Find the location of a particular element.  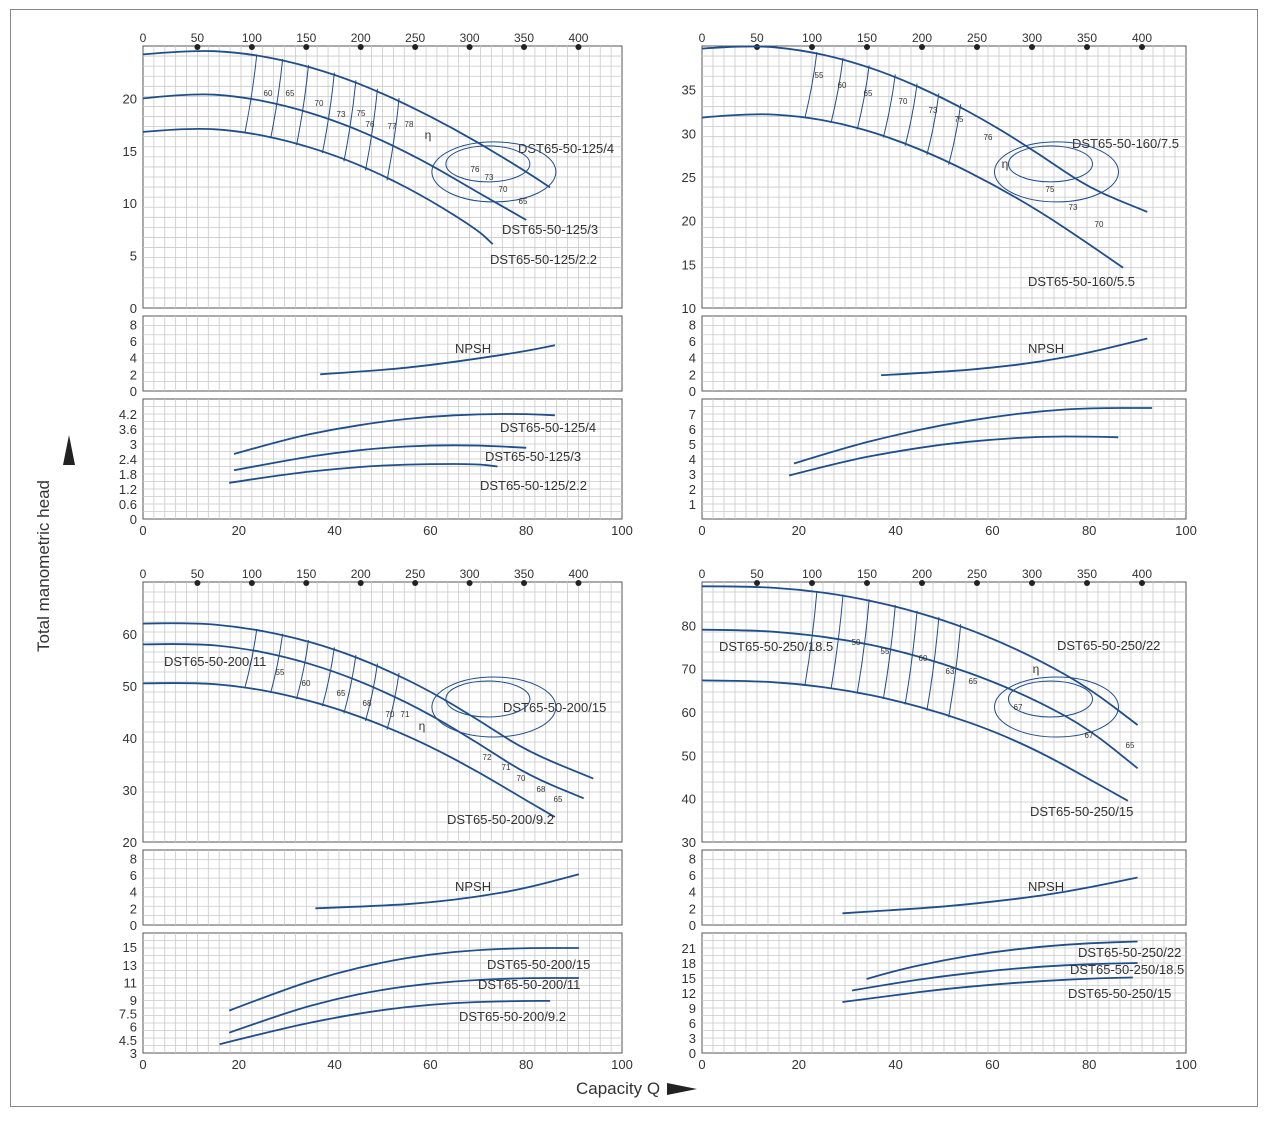

dst65-50-160-head-y-tick-label: 15 is located at coordinates (689, 264).